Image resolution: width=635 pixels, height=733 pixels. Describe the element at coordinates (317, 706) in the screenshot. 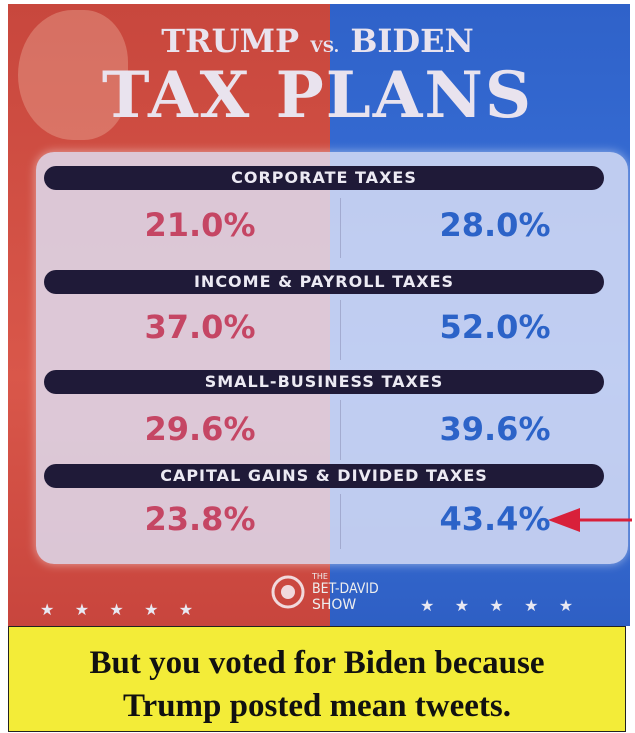

I see `caption-line: Trump posted mean tweets.` at that location.